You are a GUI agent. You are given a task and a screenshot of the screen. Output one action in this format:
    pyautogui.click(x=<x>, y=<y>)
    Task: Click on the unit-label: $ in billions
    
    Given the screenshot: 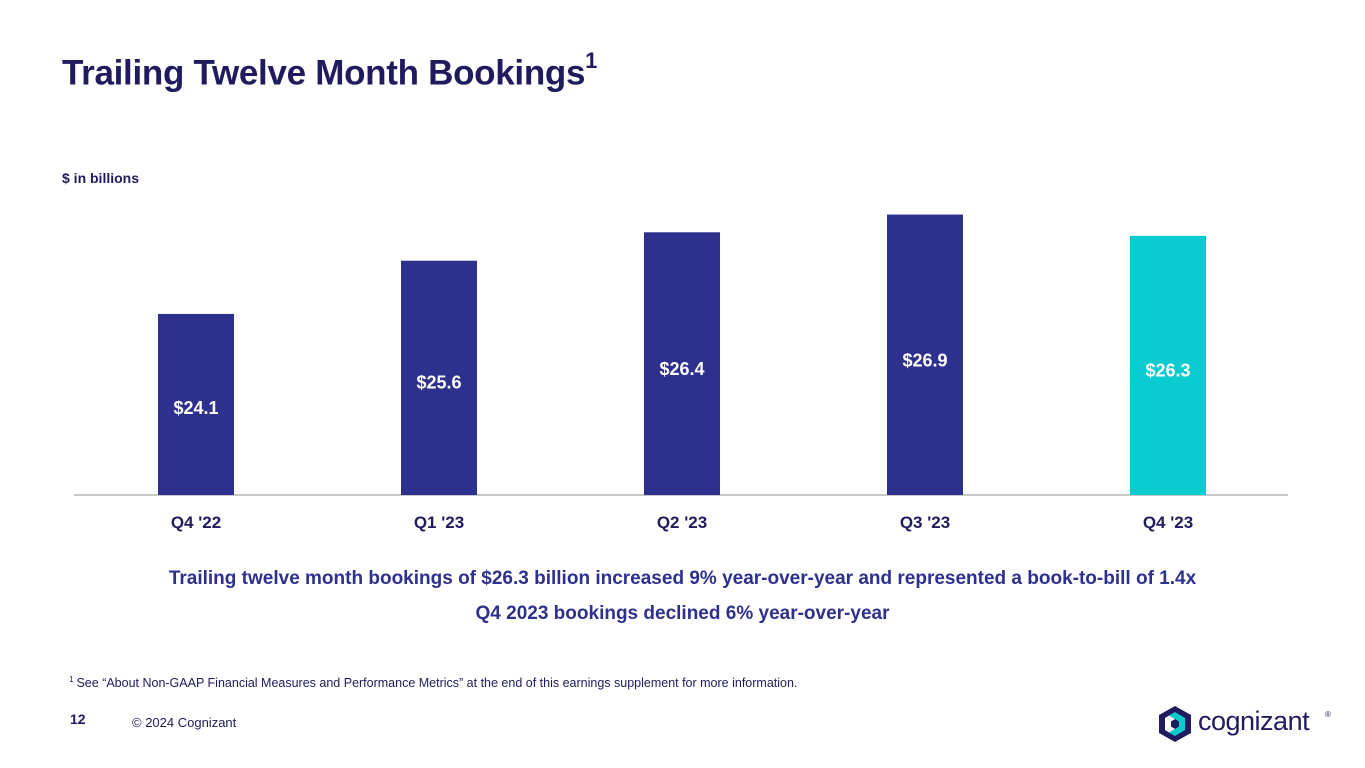 What is the action you would take?
    pyautogui.click(x=101, y=178)
    